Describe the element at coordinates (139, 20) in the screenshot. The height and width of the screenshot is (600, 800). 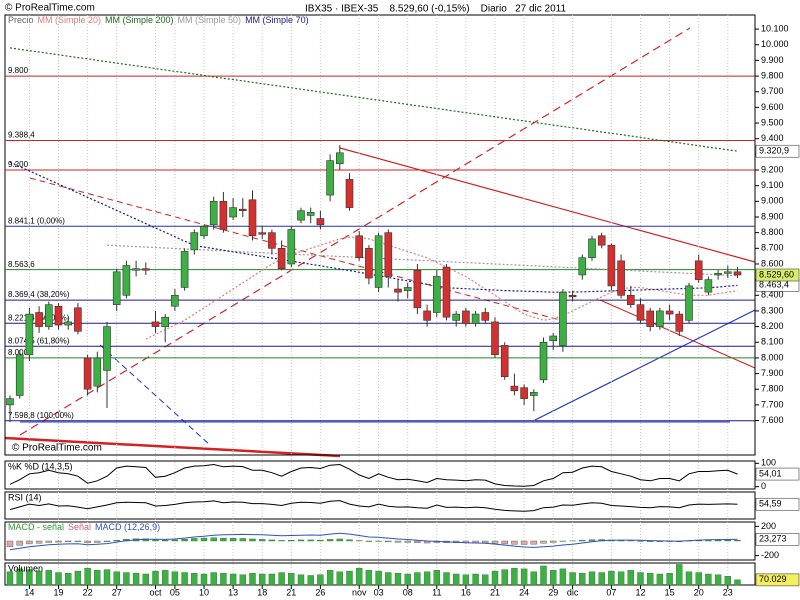
I see `legend-entry: MM (Simple 200)` at that location.